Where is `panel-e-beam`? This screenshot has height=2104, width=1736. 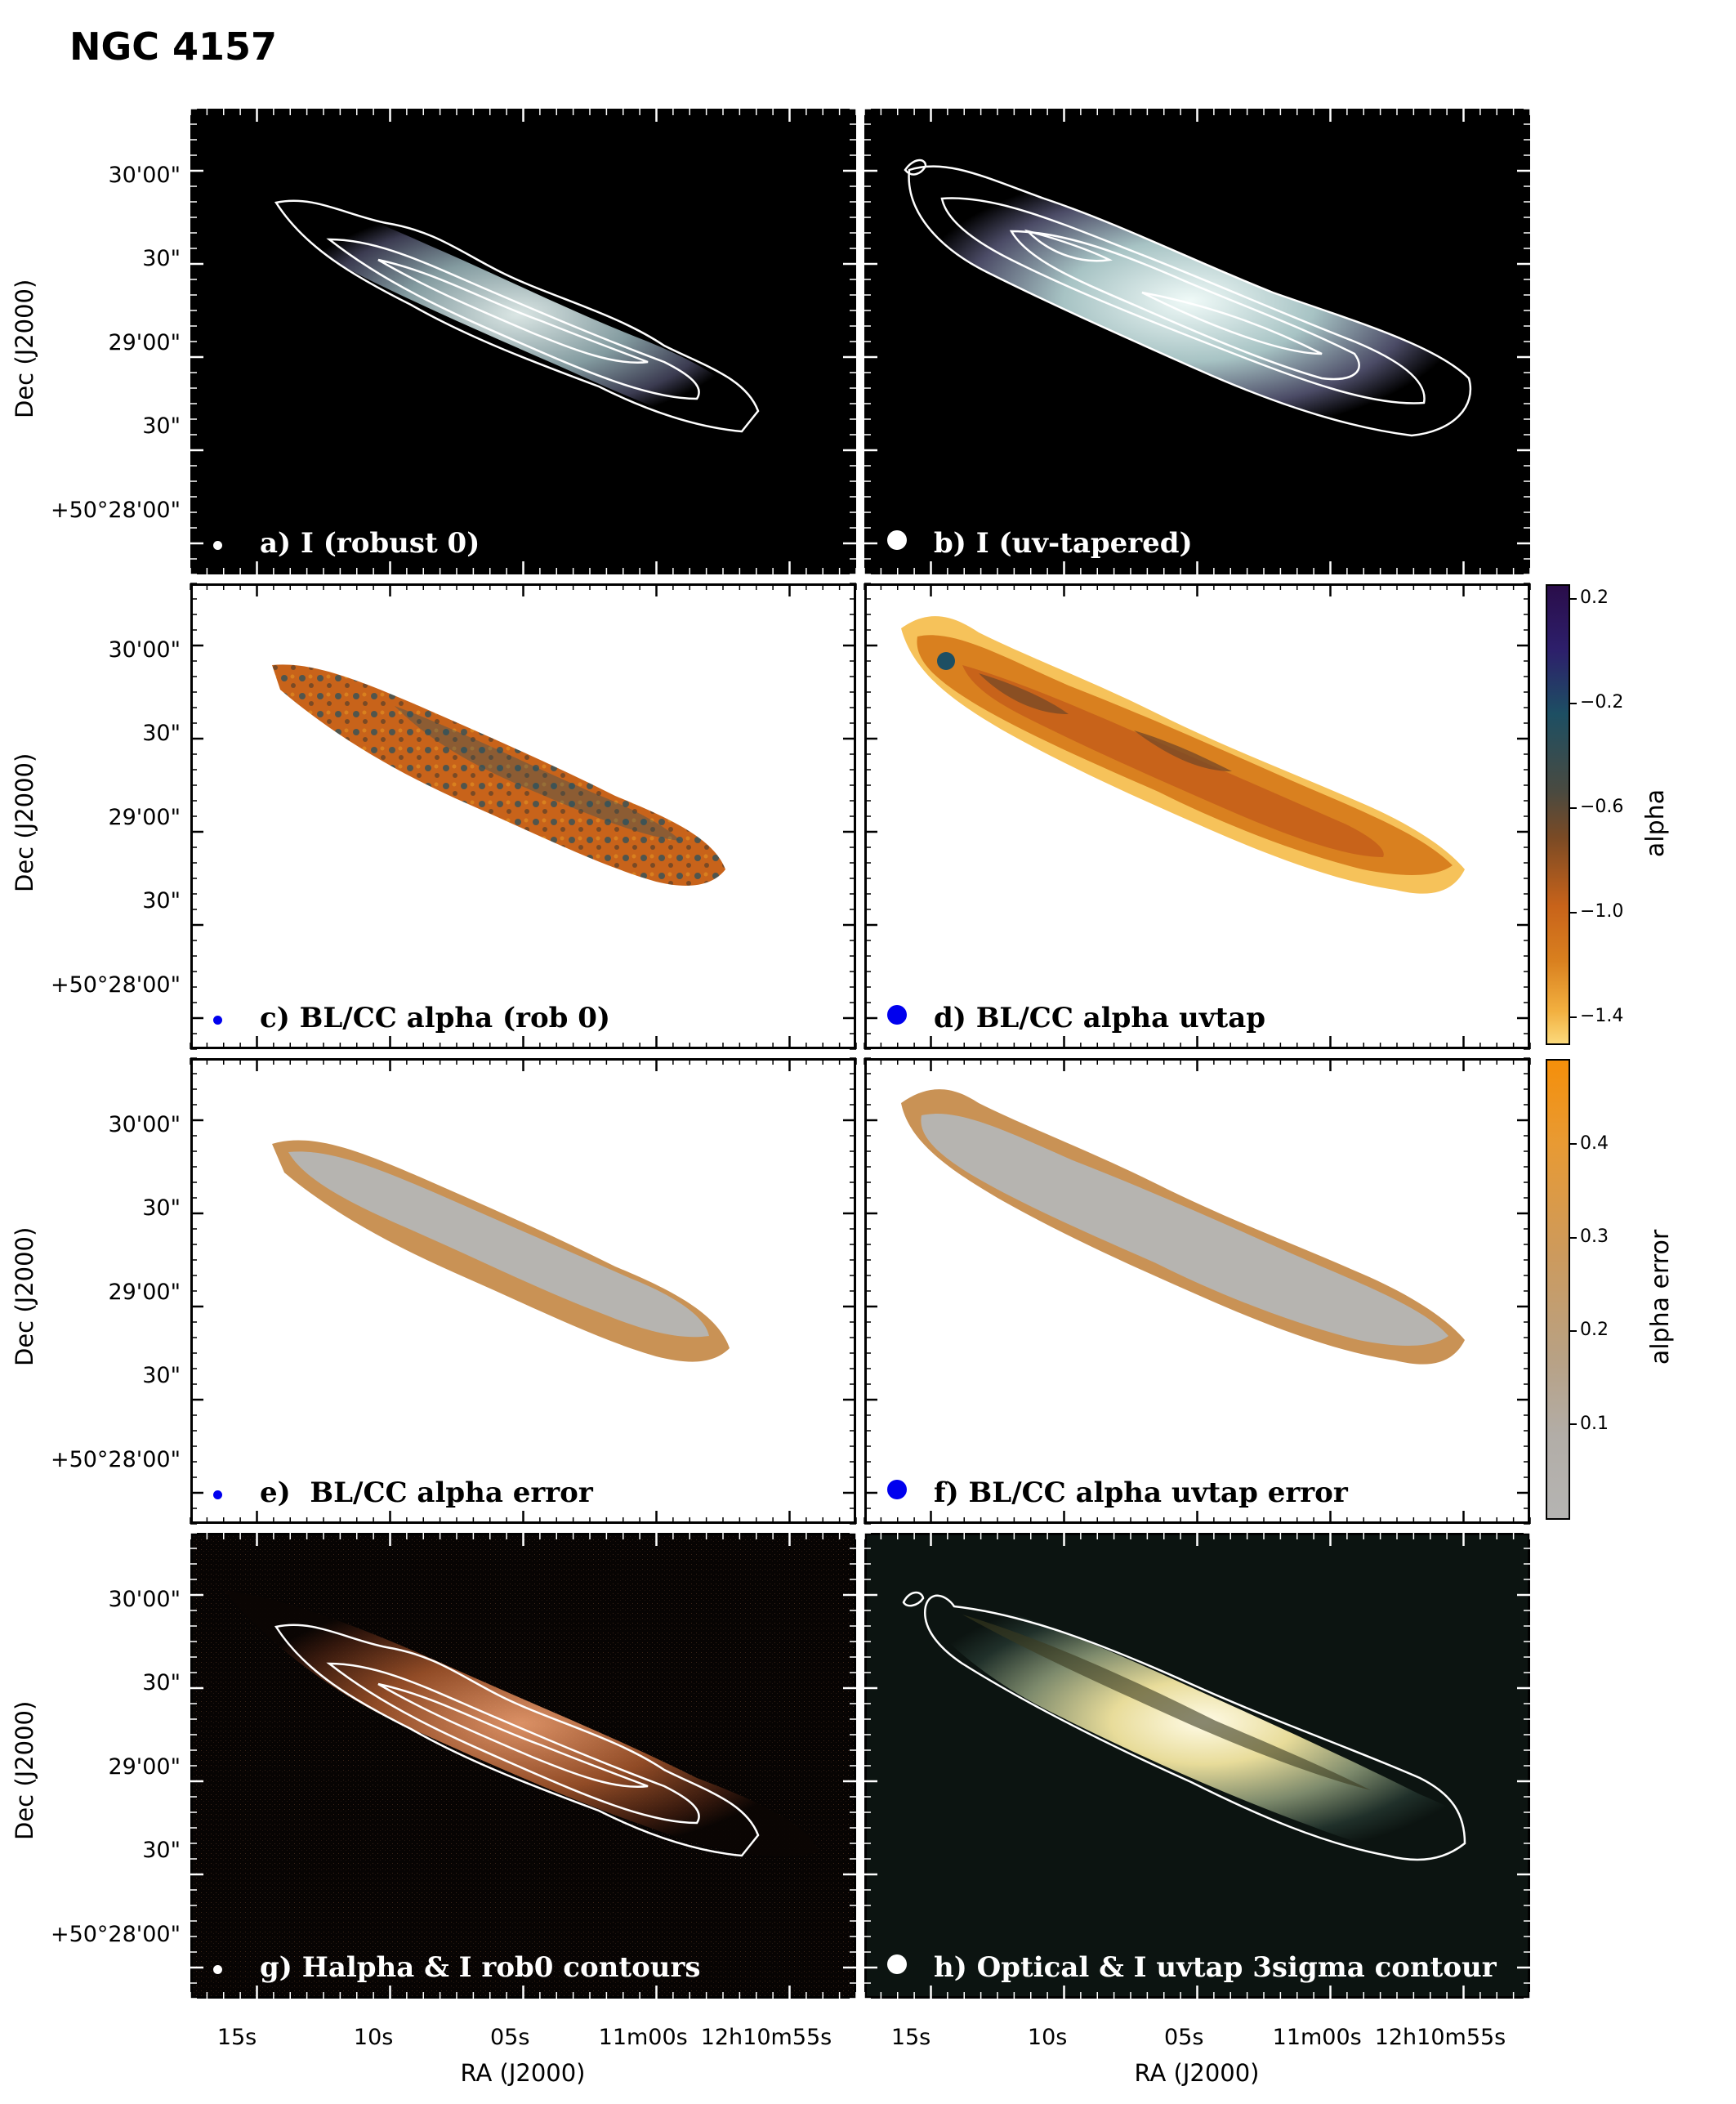 panel-e-beam is located at coordinates (218, 1494).